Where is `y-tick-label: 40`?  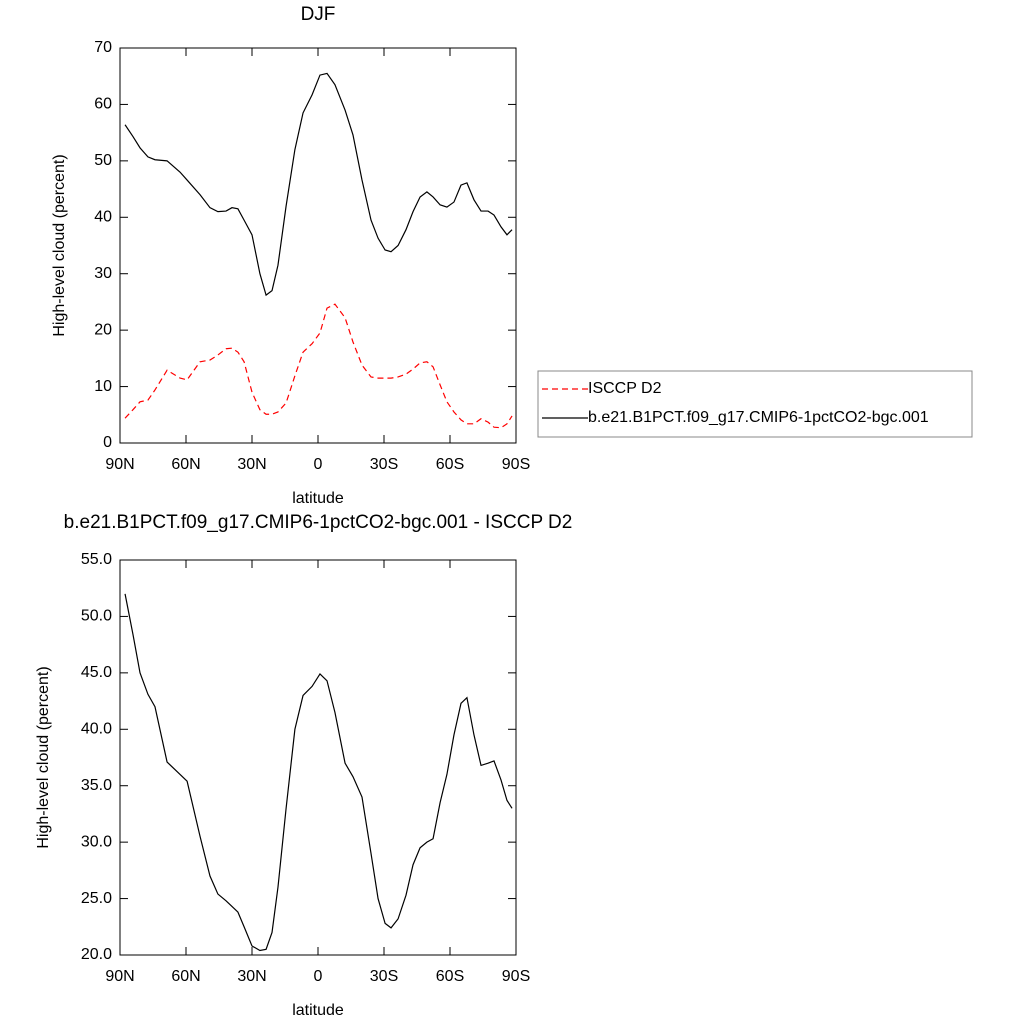
y-tick-label: 40 is located at coordinates (103, 217).